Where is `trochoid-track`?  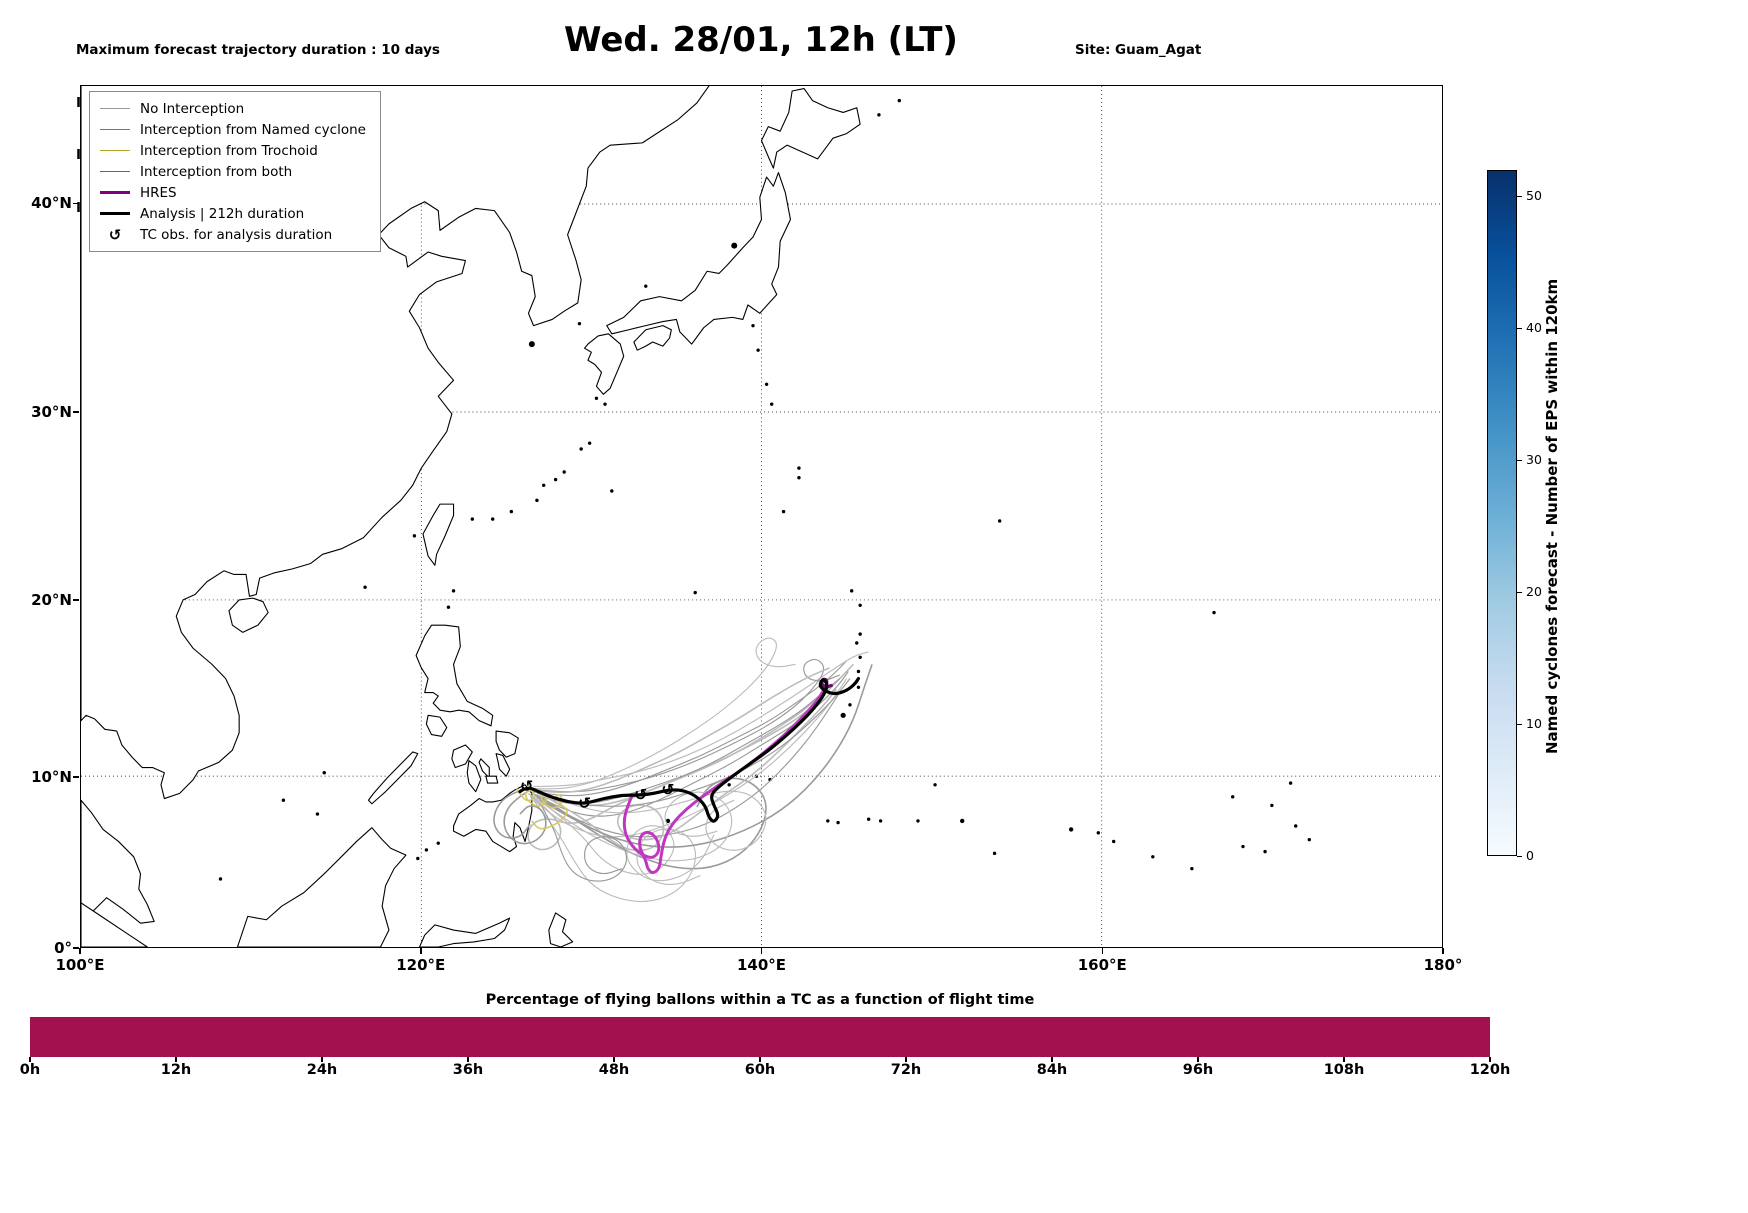
trochoid-track is located at coordinates (541, 808).